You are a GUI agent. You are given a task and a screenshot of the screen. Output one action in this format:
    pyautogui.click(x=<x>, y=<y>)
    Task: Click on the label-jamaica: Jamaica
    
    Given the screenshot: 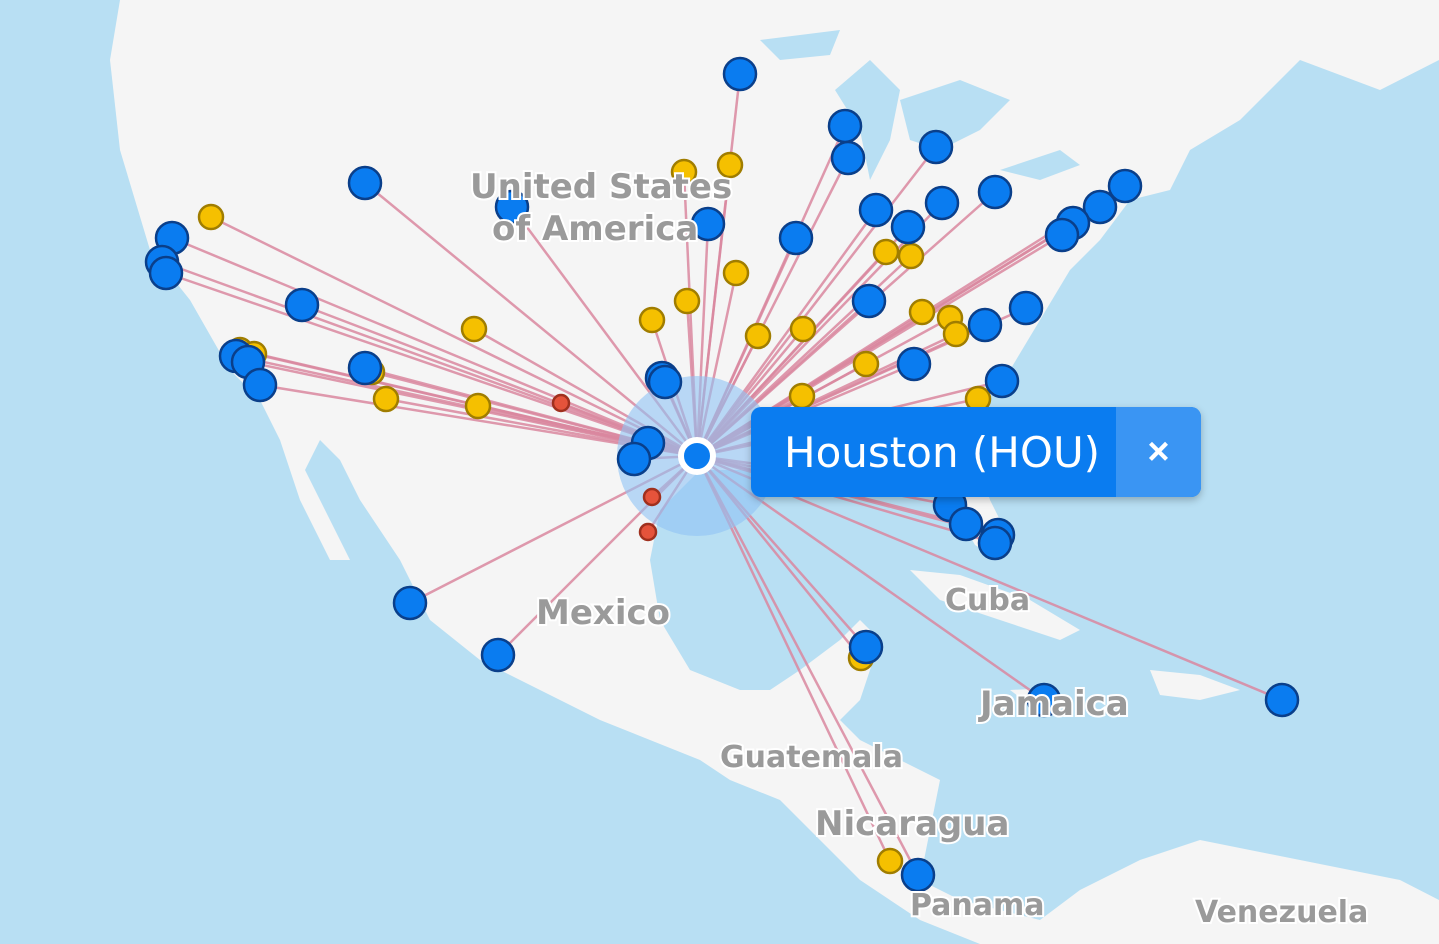 What is the action you would take?
    pyautogui.click(x=1053, y=704)
    